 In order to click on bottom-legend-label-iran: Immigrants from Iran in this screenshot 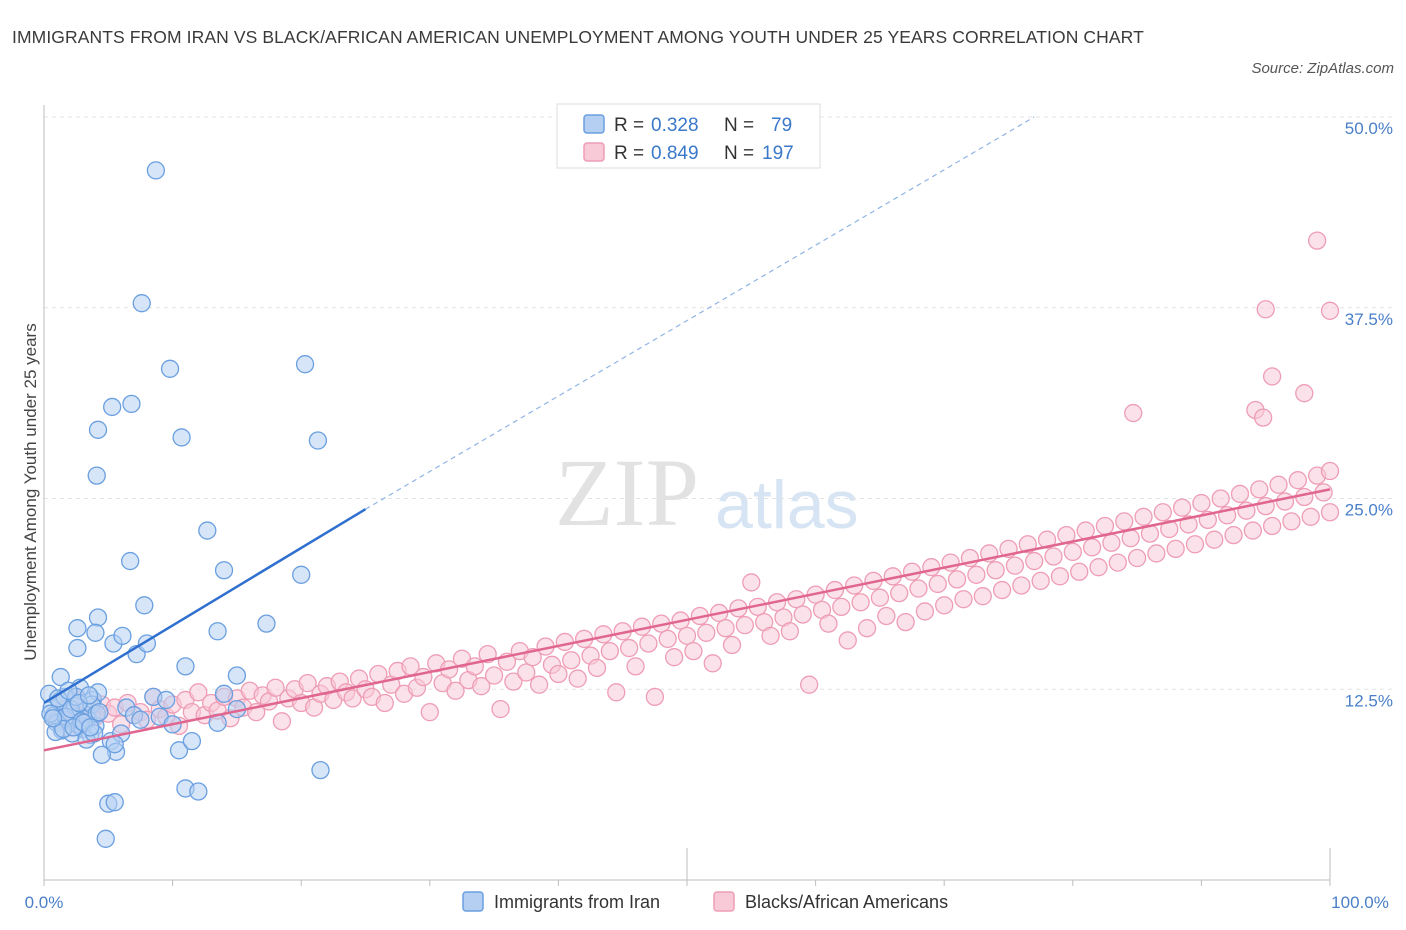, I will do `click(577, 902)`.